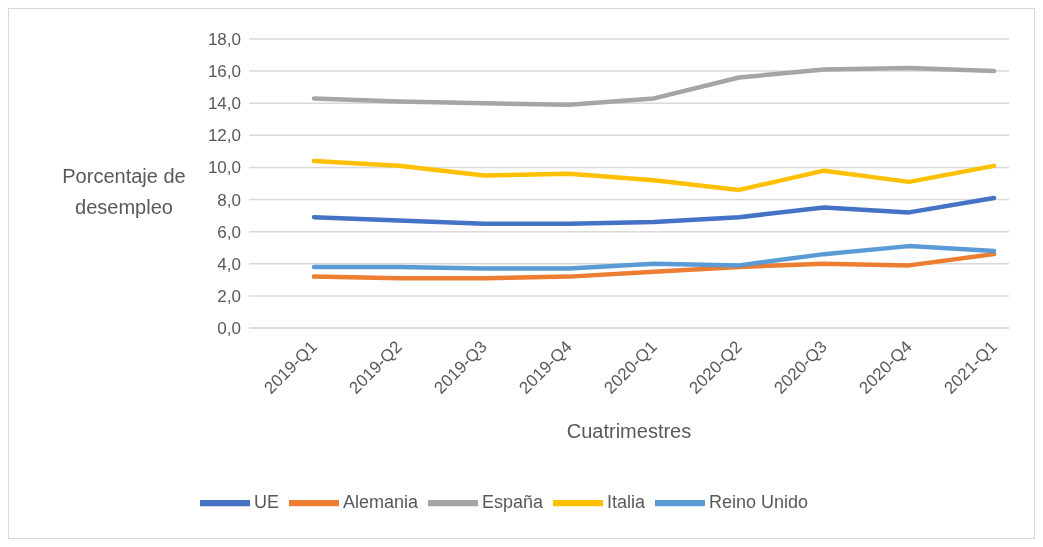  What do you see at coordinates (229, 296) in the screenshot?
I see `y-tick-label: 2,0` at bounding box center [229, 296].